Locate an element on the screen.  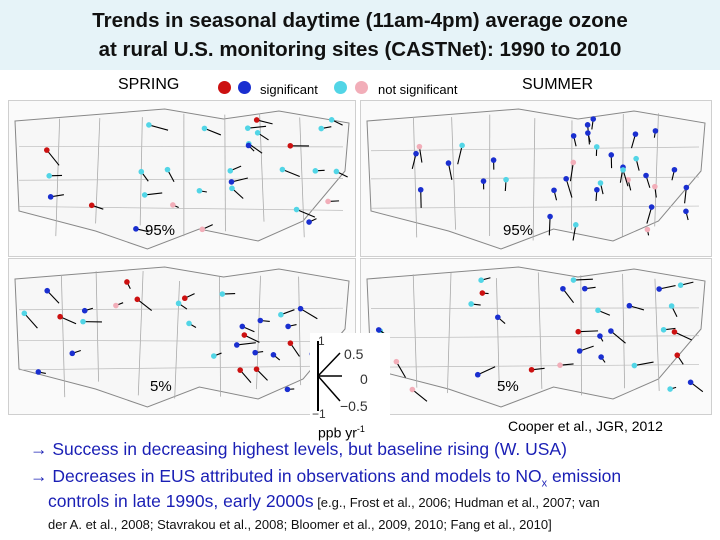
arrow-right-icon: → is located at coordinates (39, 449).